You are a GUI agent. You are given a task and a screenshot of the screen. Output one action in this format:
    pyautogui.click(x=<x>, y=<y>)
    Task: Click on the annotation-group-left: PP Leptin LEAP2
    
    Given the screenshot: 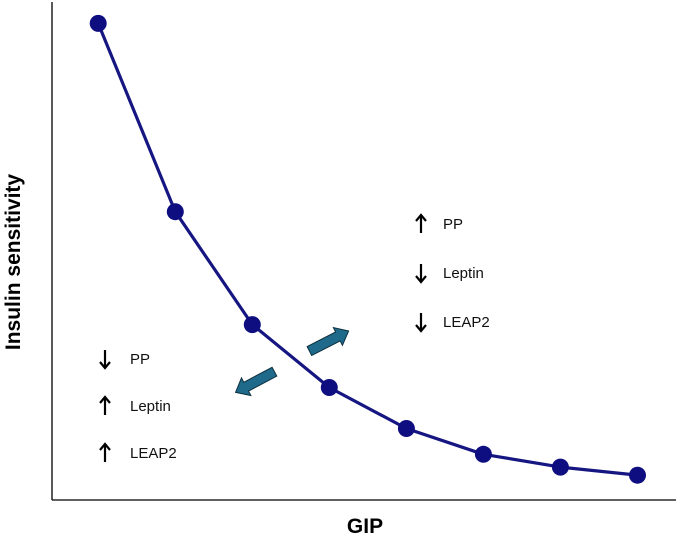 What is the action you would take?
    pyautogui.click(x=138, y=406)
    